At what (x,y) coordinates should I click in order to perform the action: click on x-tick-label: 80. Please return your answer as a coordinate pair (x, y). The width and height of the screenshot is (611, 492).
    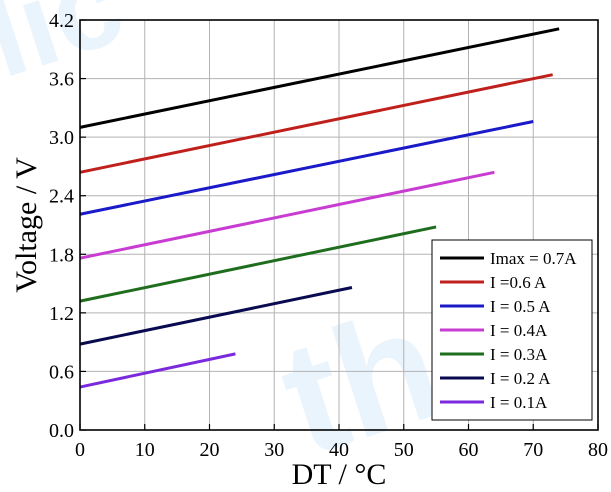
    Looking at the image, I should click on (598, 450).